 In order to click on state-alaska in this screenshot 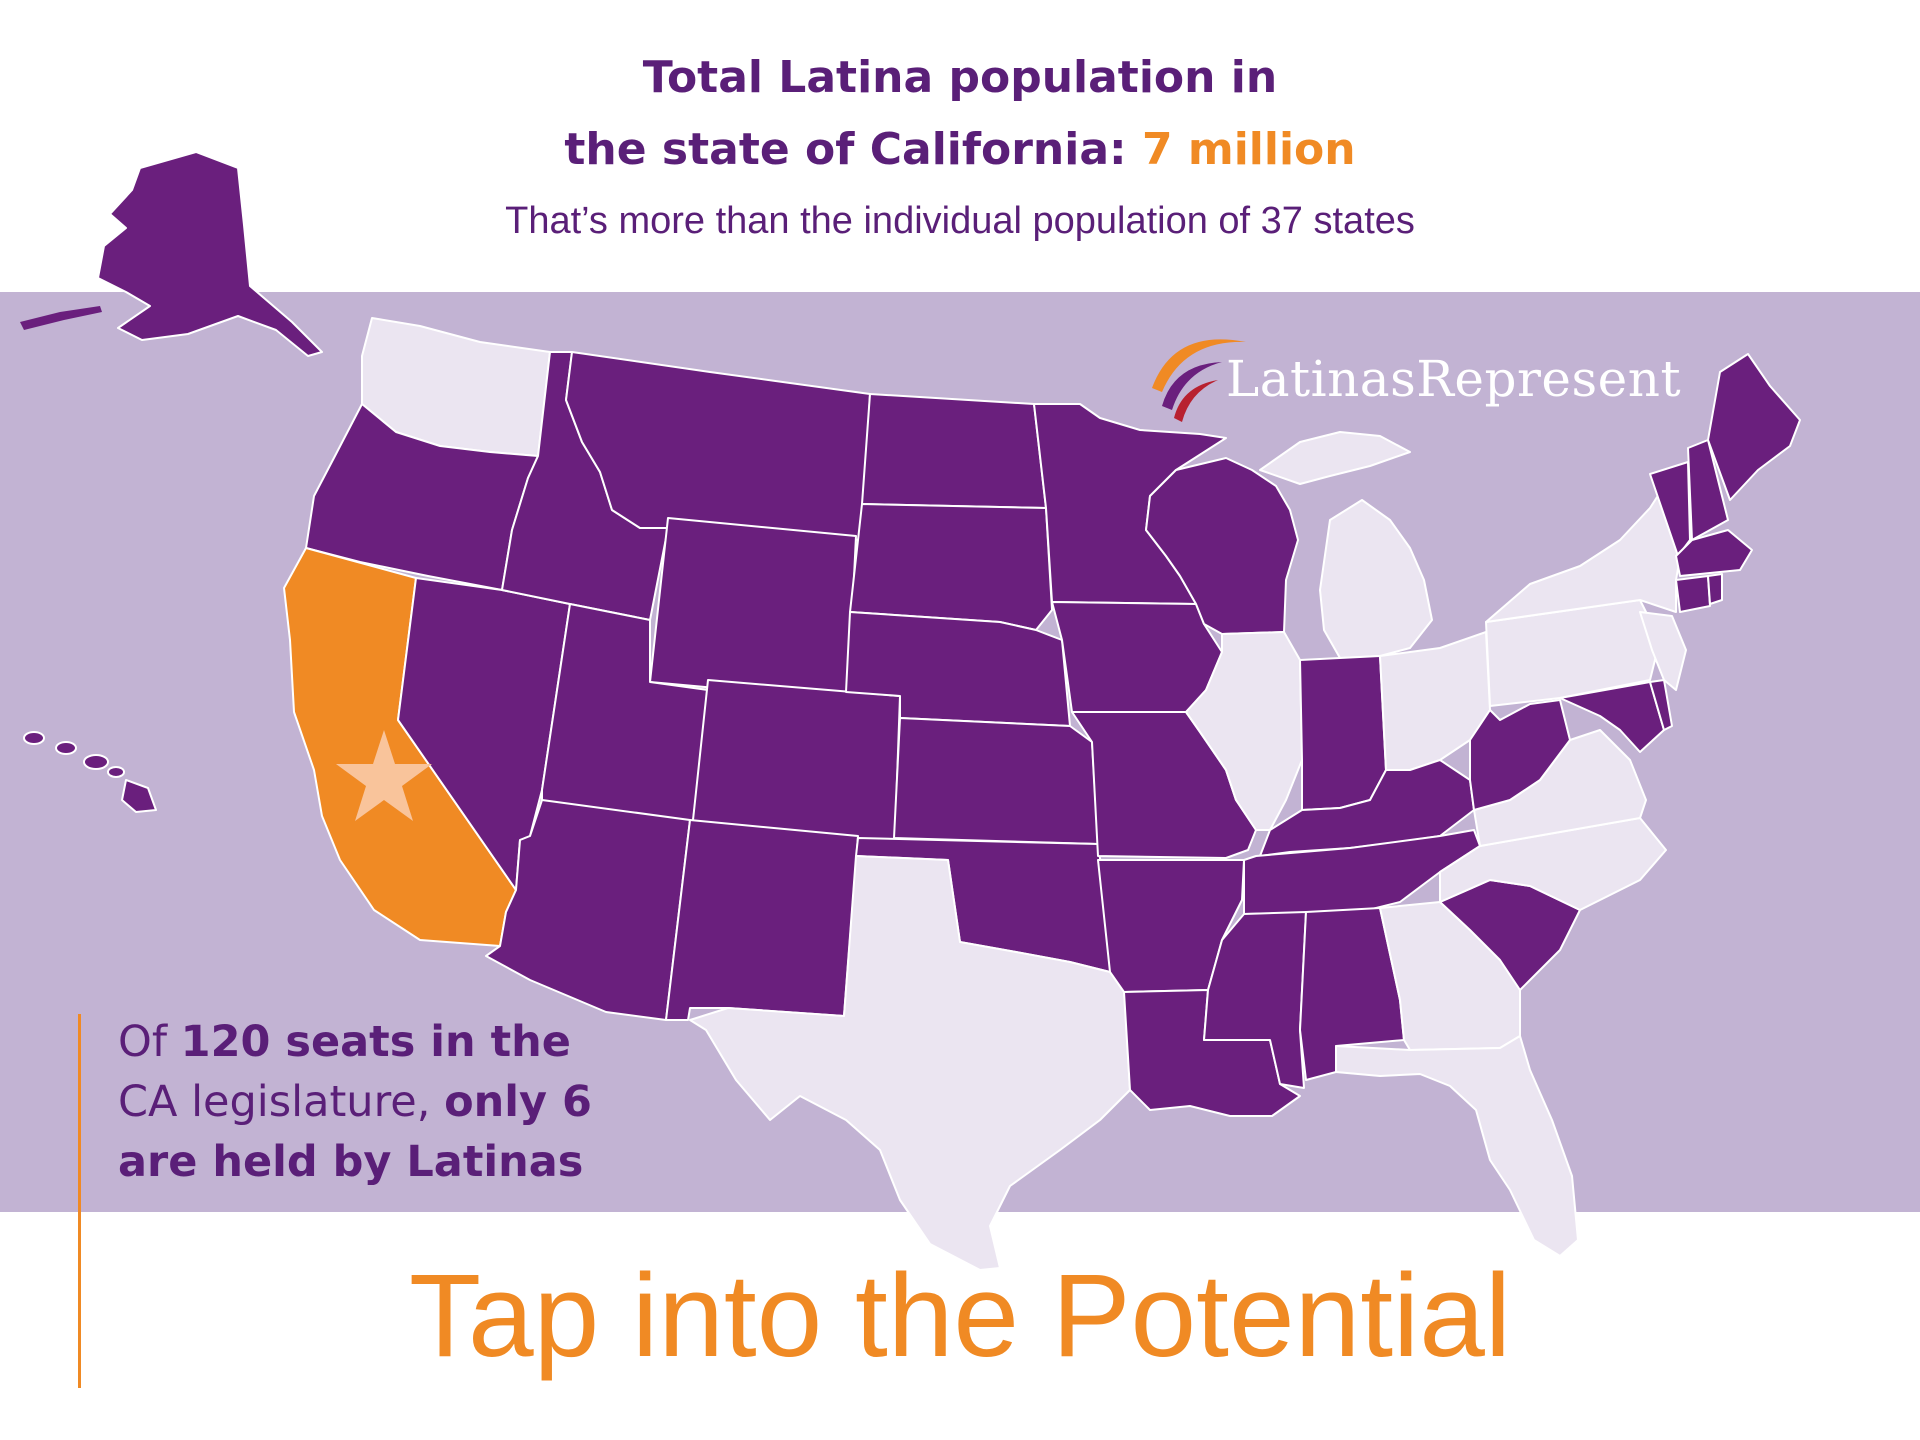, I will do `click(210, 254)`.